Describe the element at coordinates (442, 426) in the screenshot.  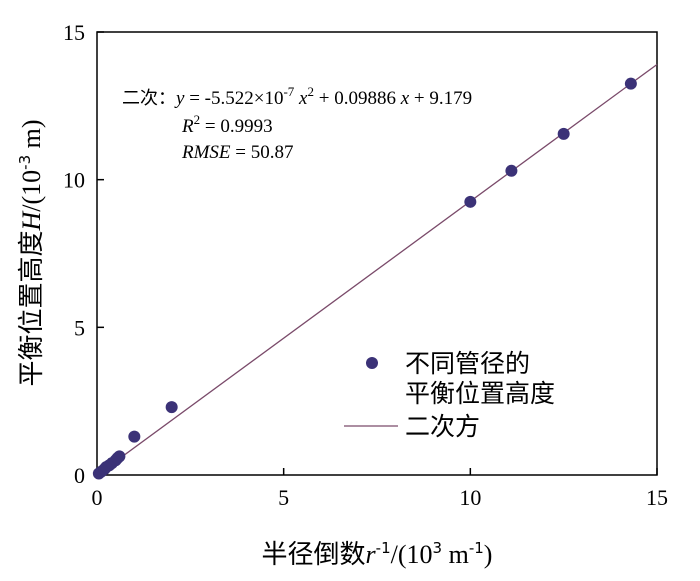
I see `legend-label-line: 二次方` at that location.